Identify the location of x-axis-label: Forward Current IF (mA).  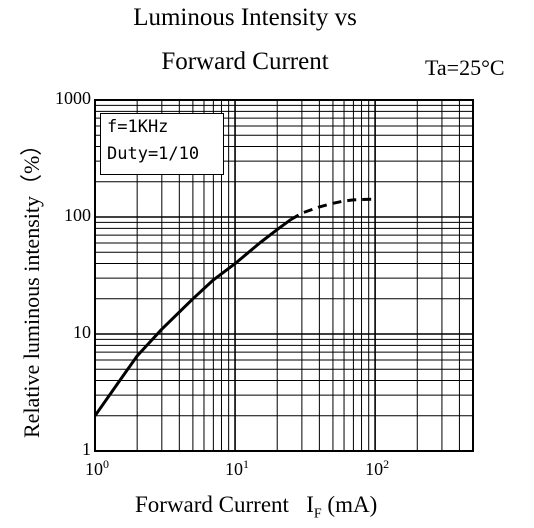
(256, 507).